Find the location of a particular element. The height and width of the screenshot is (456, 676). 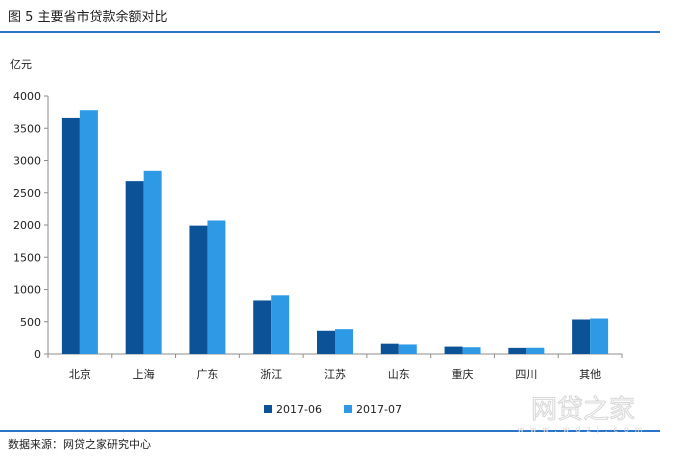

x-axis: 北京 上海 广东 浙江 江苏 山东 重庆 四川 其他 is located at coordinates (335, 367).